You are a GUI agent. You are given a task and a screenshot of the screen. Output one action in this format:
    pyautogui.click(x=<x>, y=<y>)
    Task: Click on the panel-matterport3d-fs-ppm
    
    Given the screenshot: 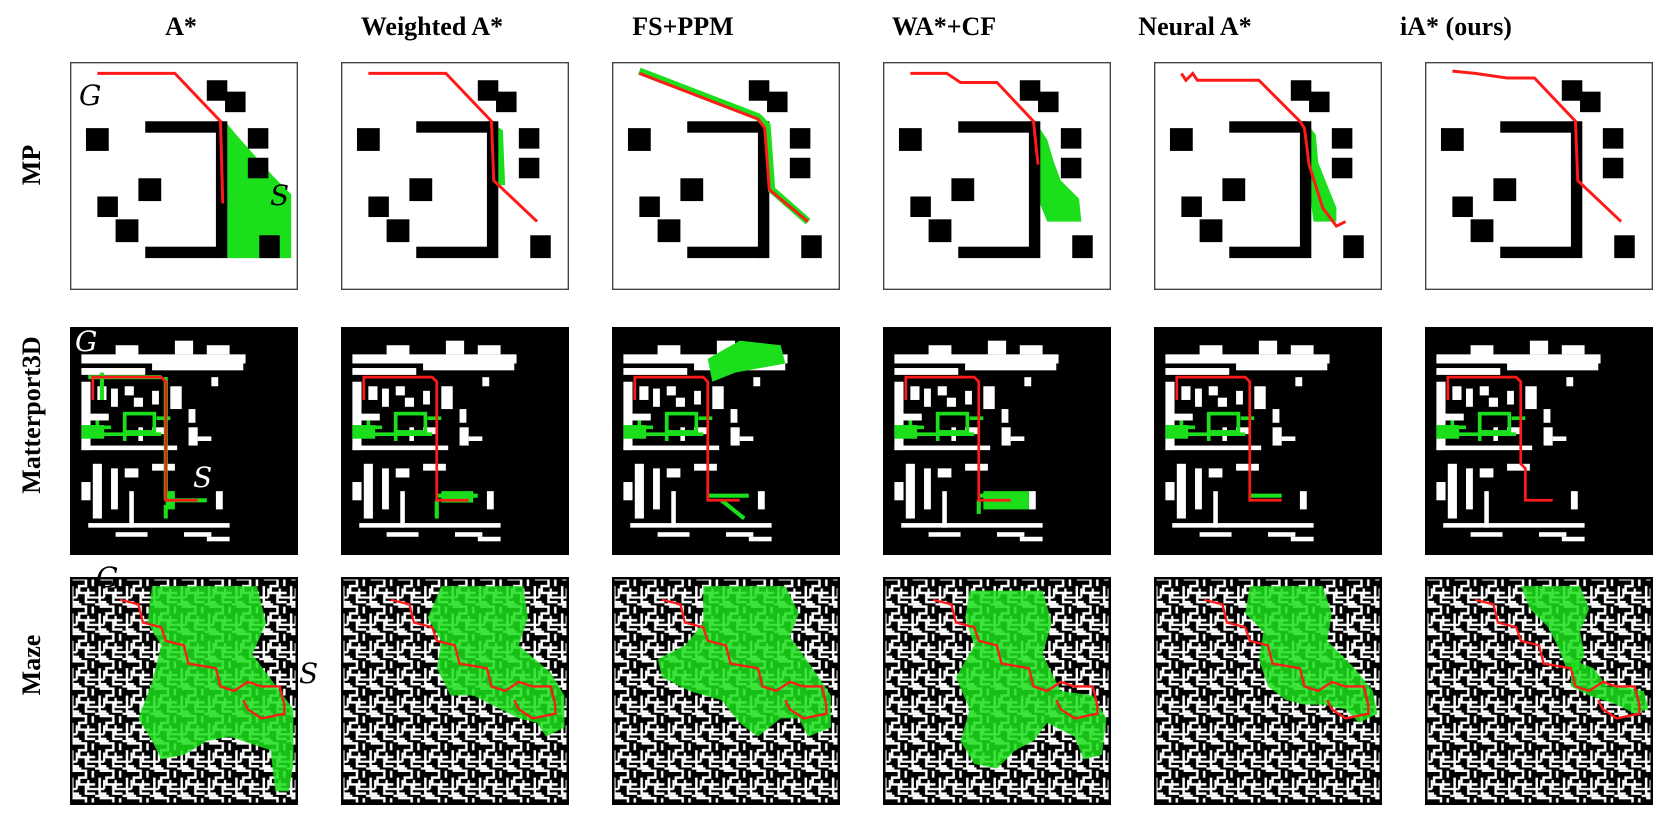 What is the action you would take?
    pyautogui.click(x=726, y=441)
    